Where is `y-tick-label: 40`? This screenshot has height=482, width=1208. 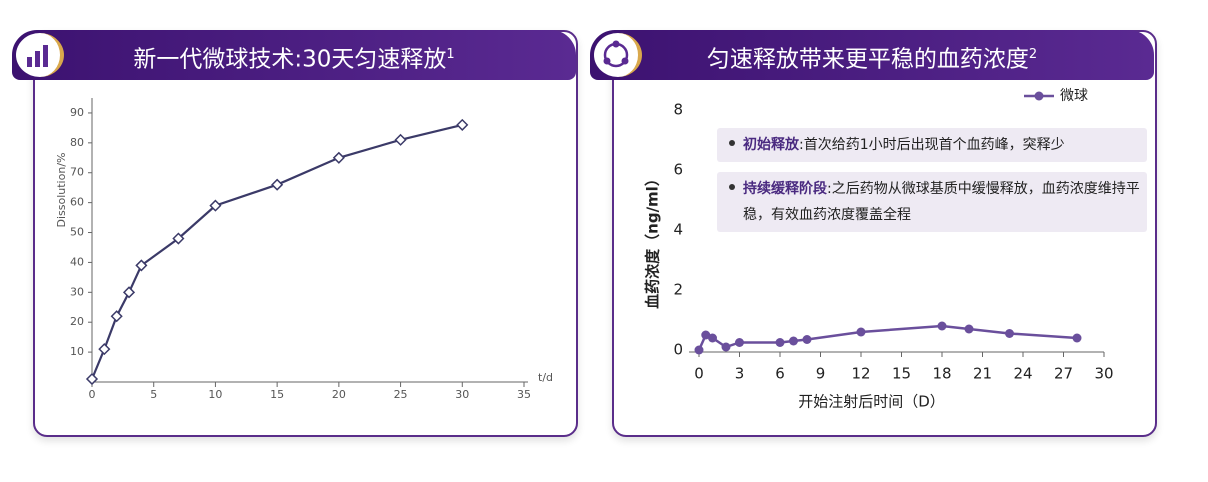 y-tick-label: 40 is located at coordinates (77, 261).